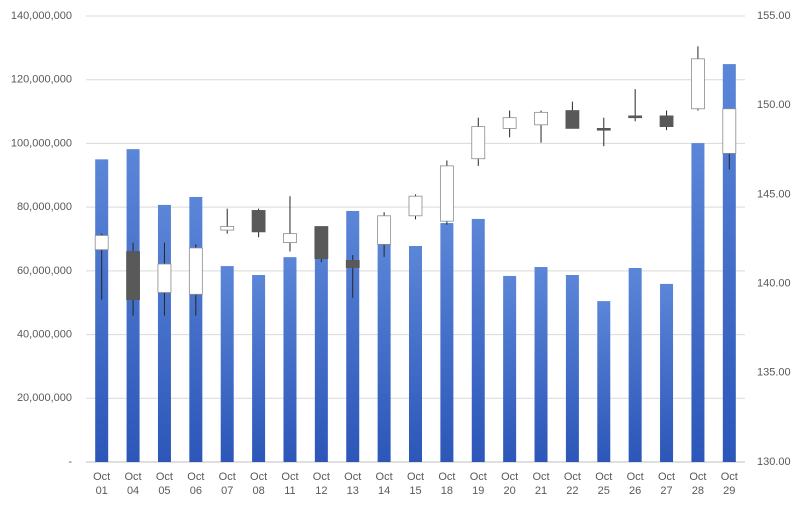 The width and height of the screenshot is (798, 509). I want to click on y2-tick-label: 140.00, so click(774, 284).